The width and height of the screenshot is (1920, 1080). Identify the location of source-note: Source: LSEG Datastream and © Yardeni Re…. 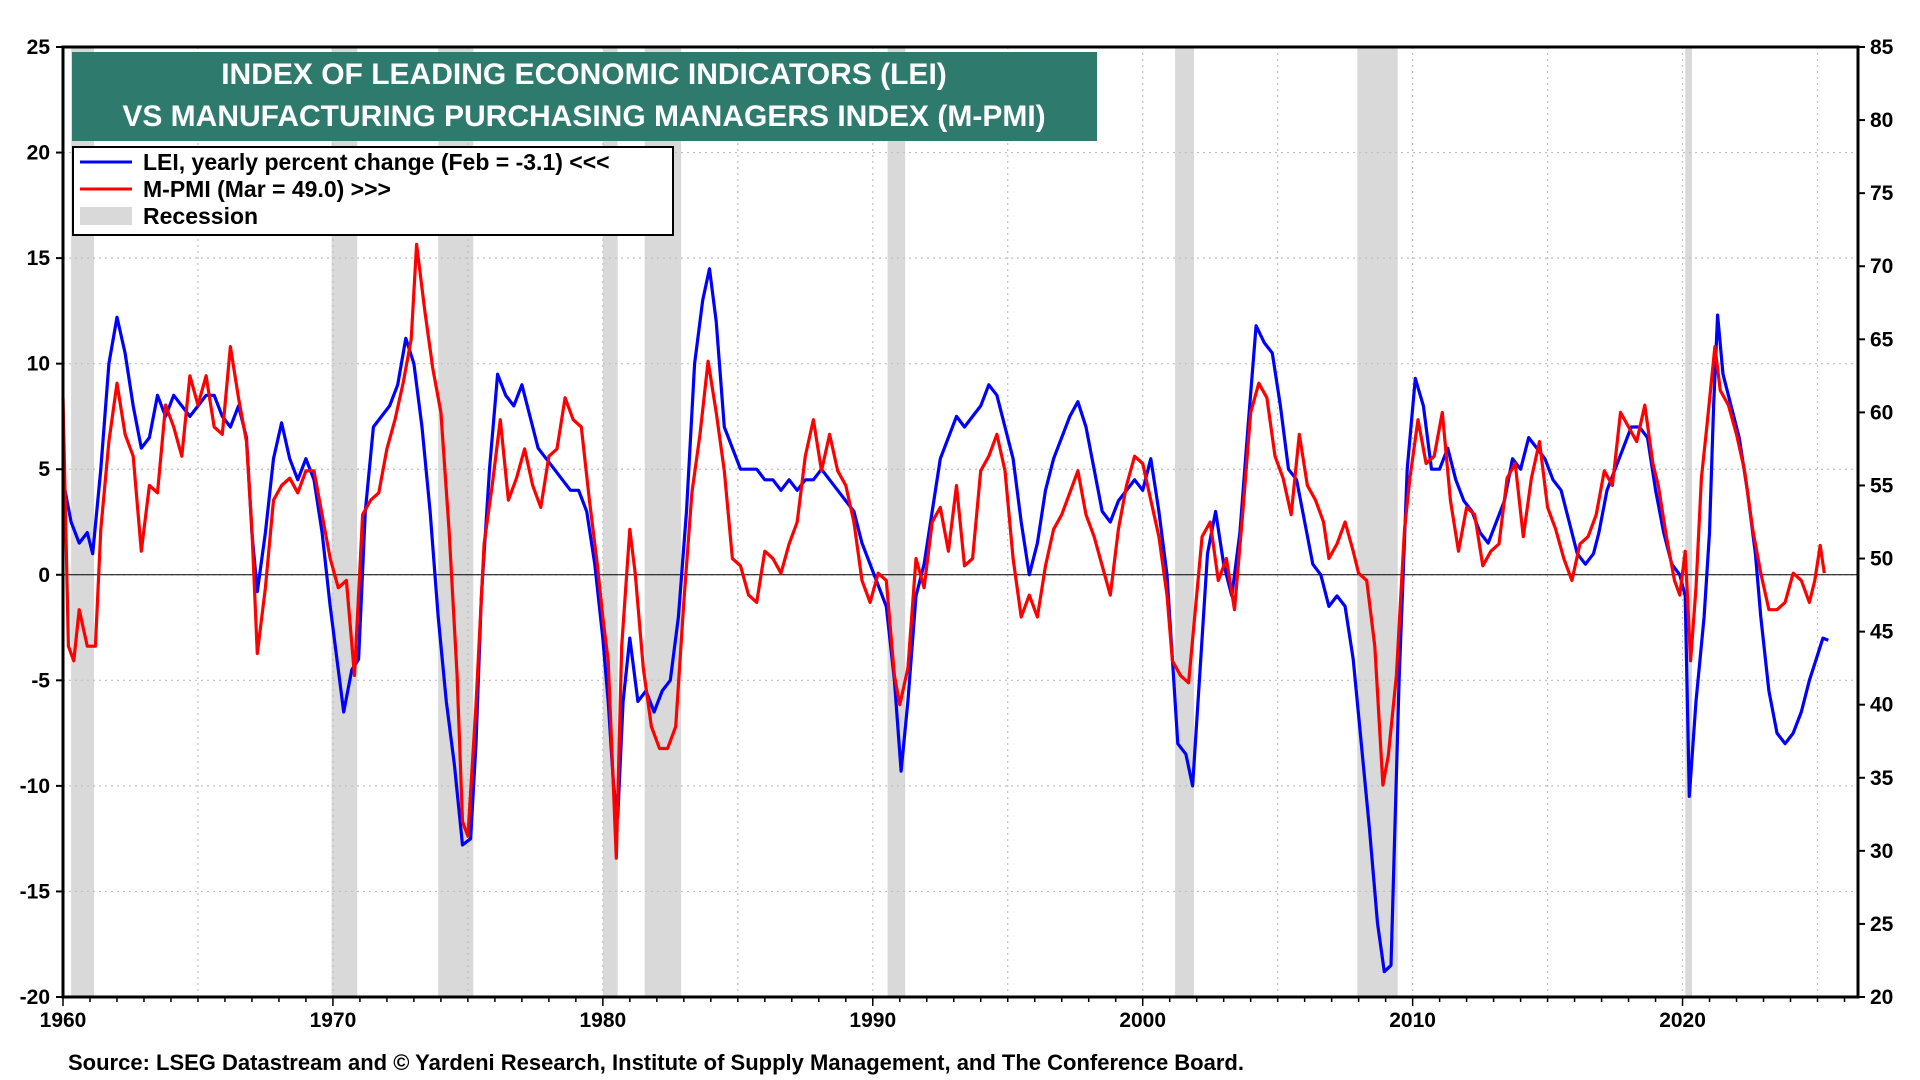
(656, 1062).